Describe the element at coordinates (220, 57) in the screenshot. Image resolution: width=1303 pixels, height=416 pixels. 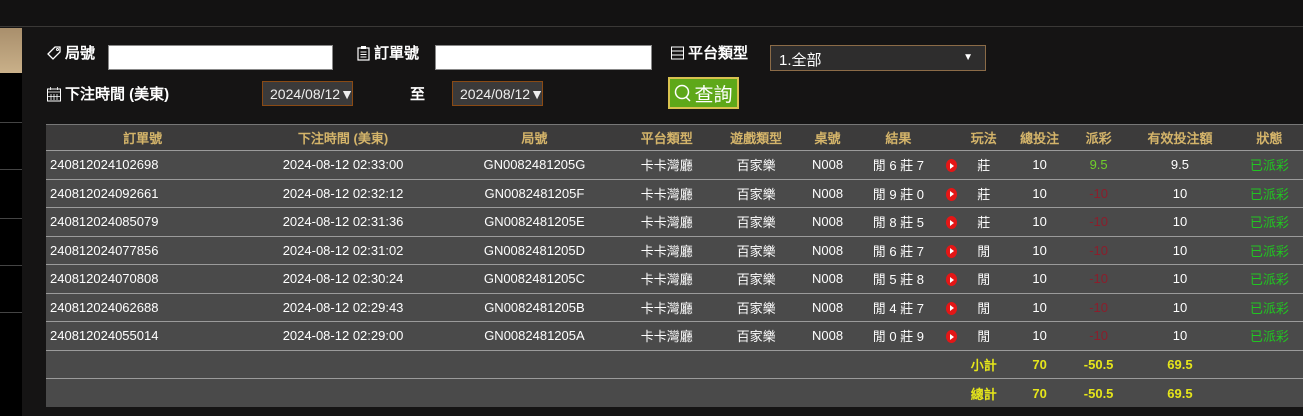
I see `round-input` at that location.